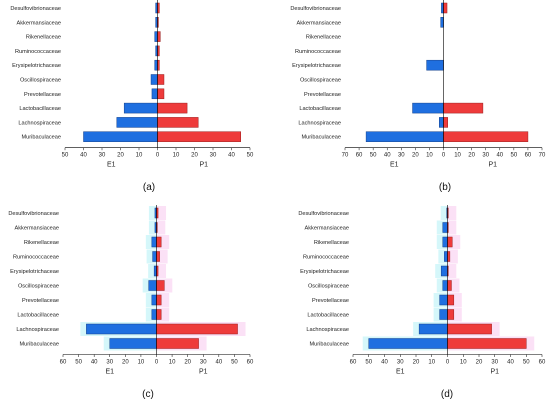 Image resolution: width=550 pixels, height=404 pixels. What do you see at coordinates (445, 187) in the screenshot?
I see `panel-label: (b)` at bounding box center [445, 187].